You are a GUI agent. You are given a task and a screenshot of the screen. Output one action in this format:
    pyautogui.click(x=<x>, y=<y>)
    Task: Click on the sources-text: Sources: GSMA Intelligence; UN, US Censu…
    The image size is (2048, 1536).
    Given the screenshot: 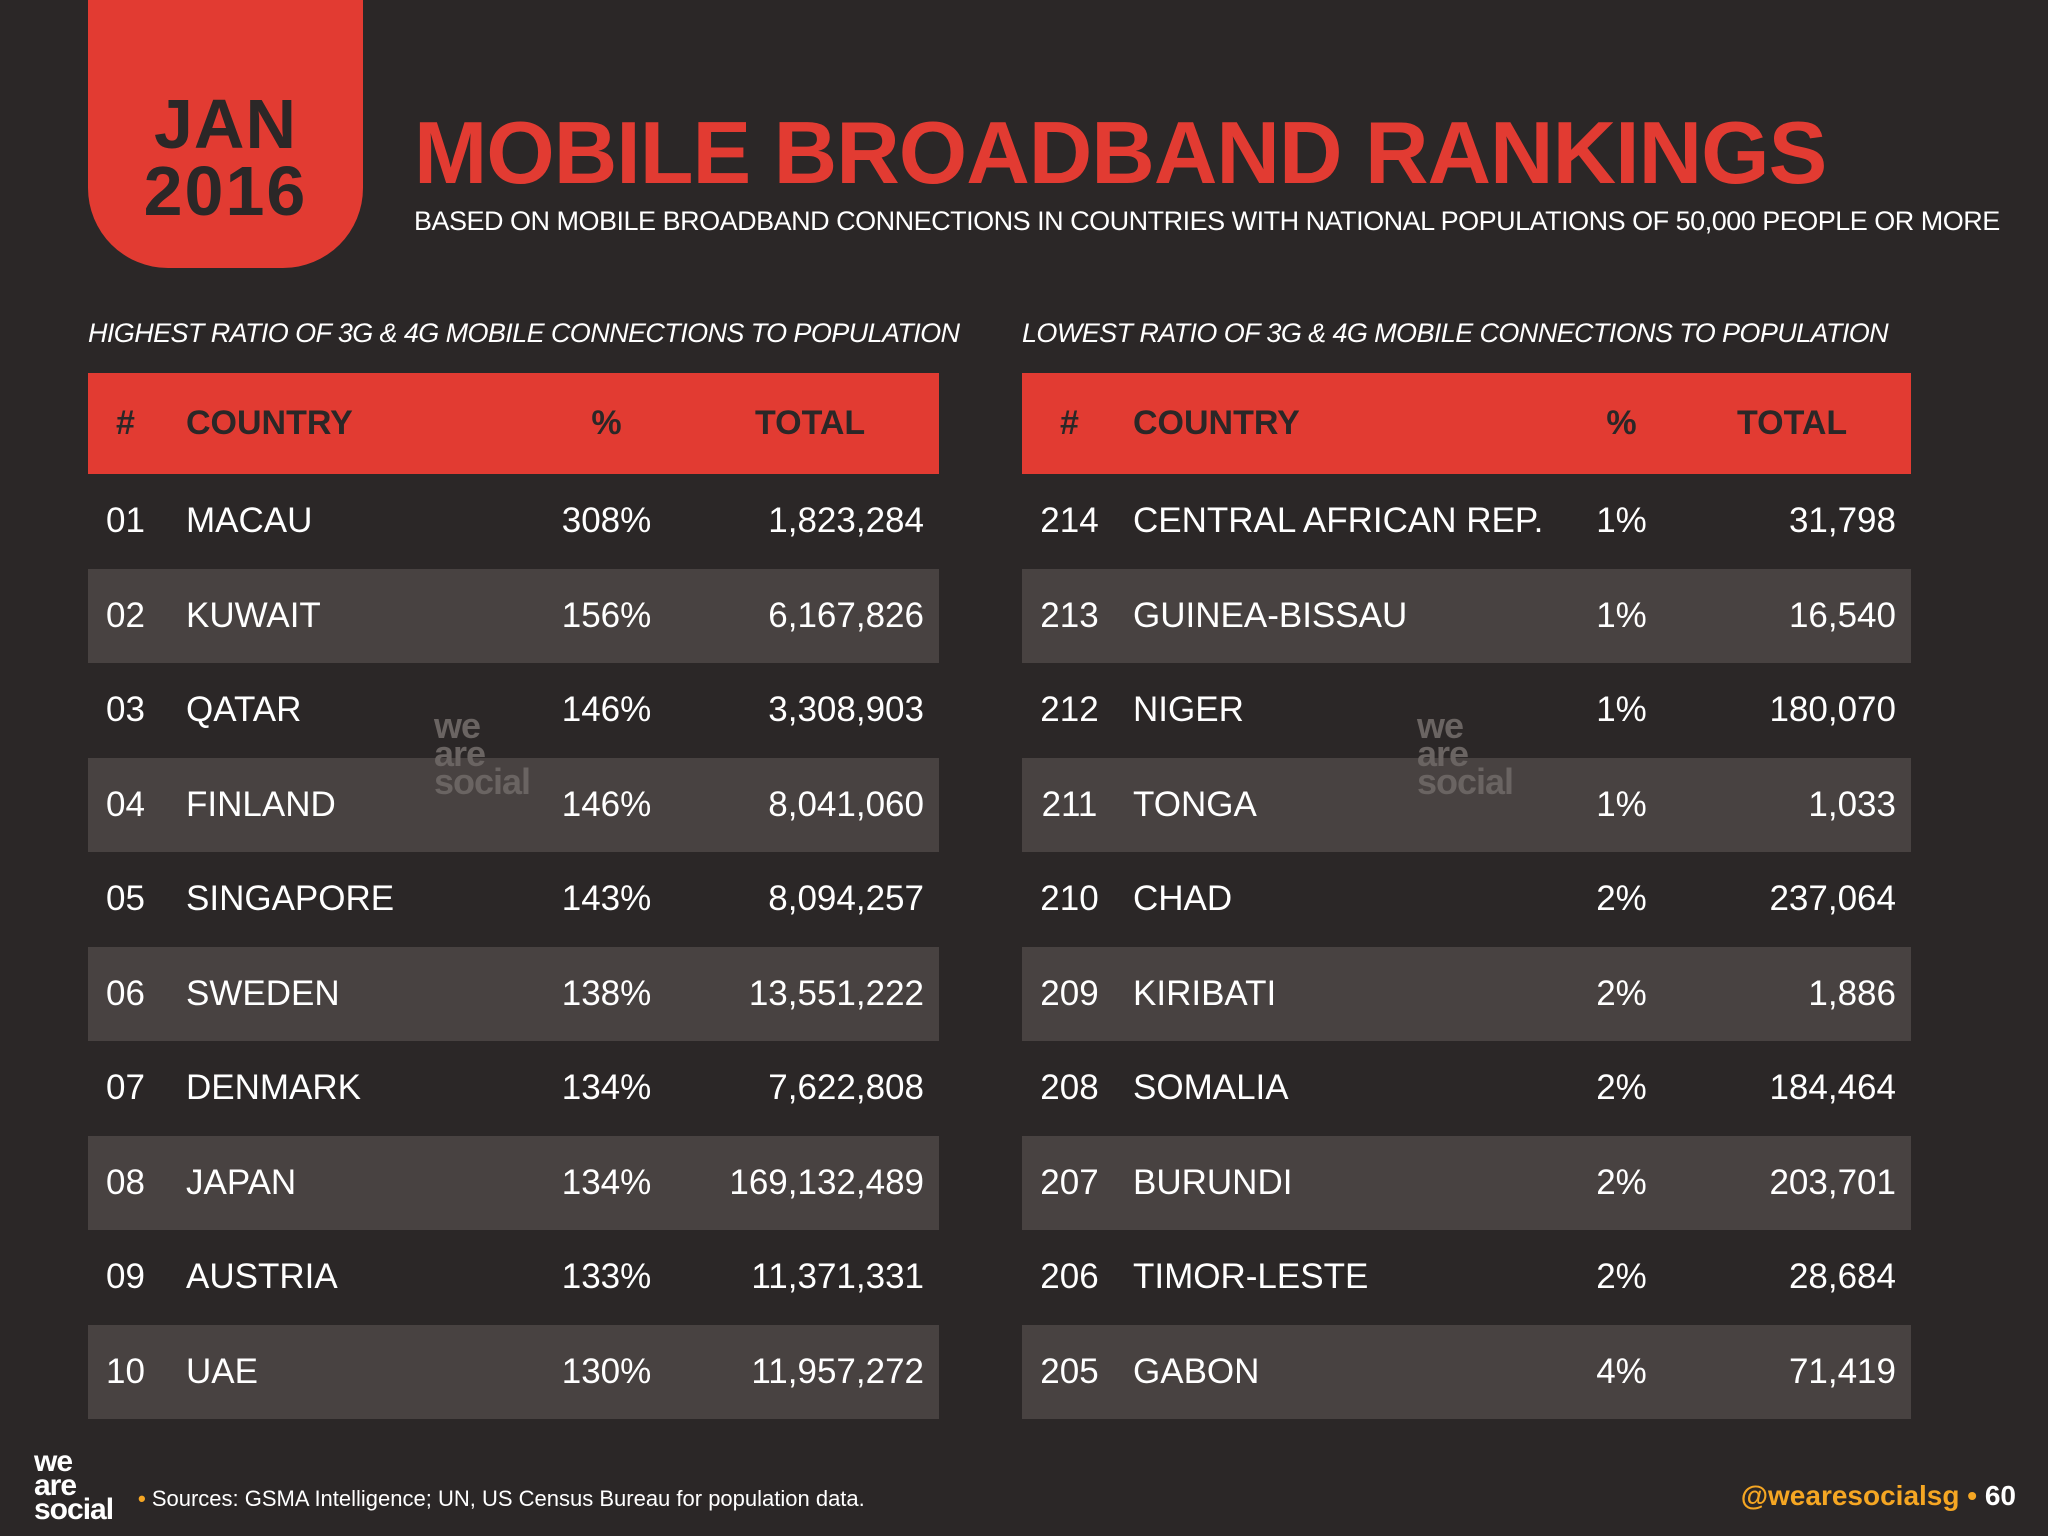 What is the action you would take?
    pyautogui.click(x=508, y=1498)
    